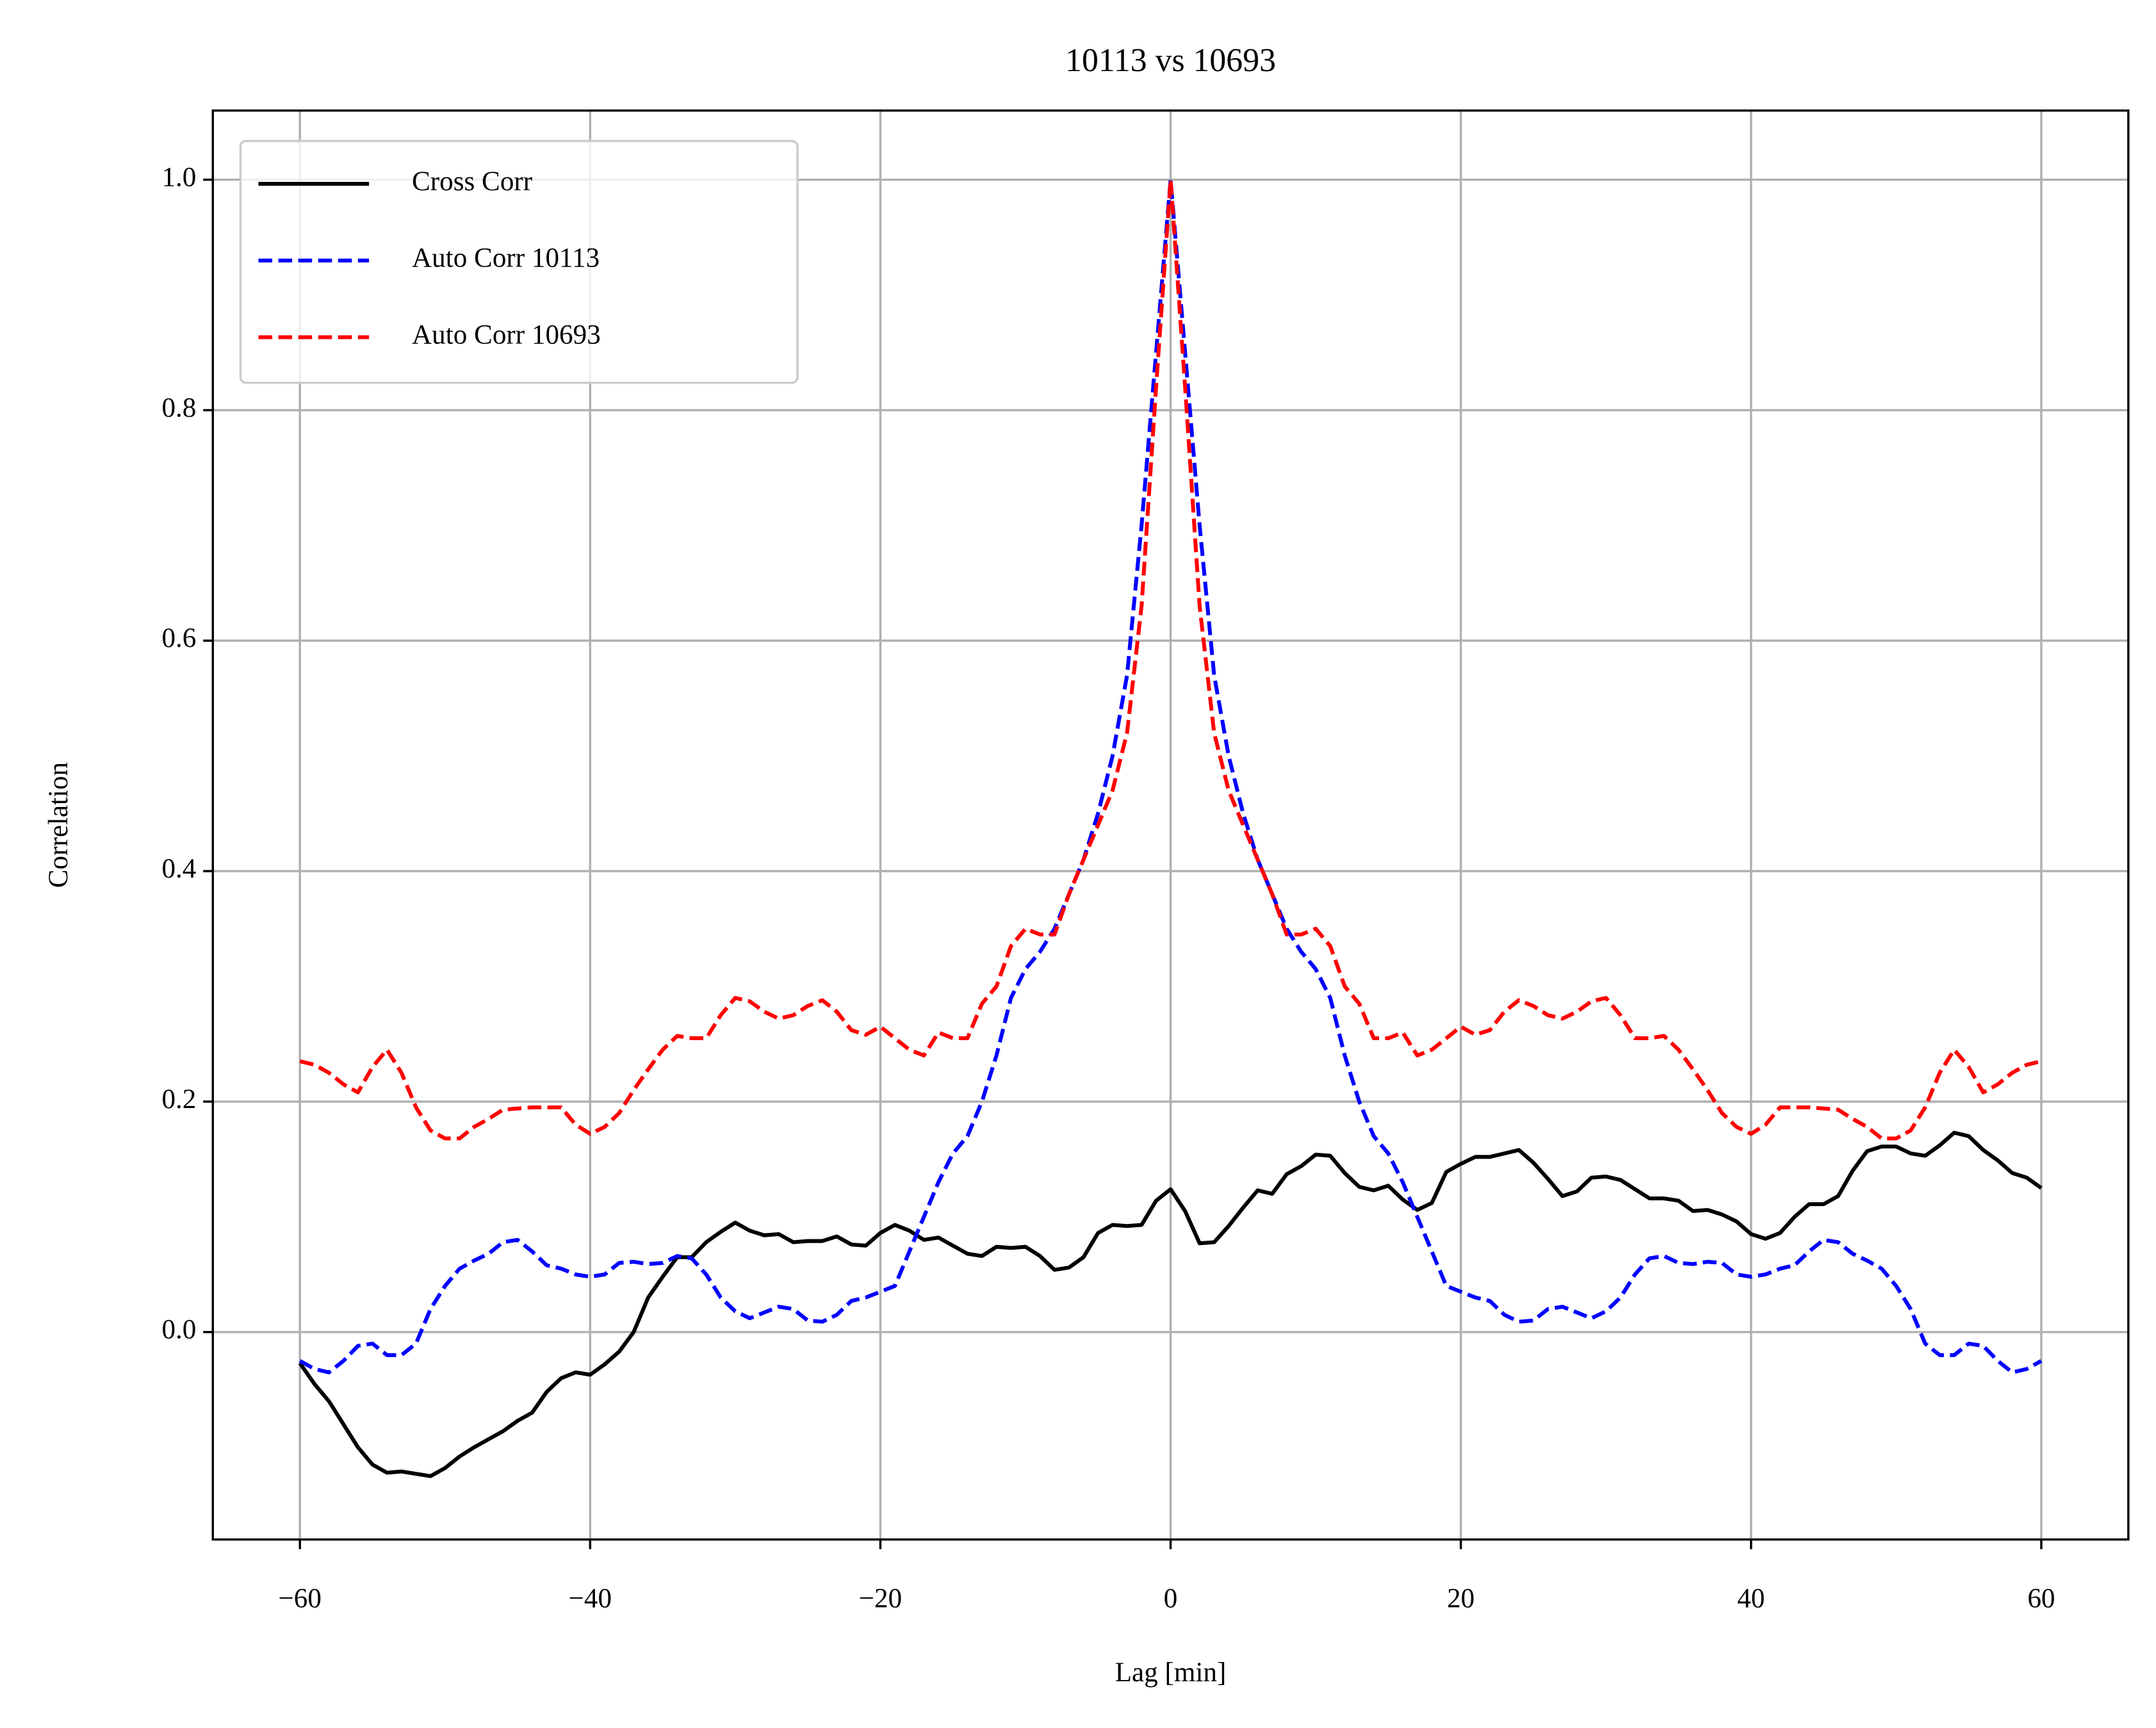  Describe the element at coordinates (472, 182) in the screenshot. I see `legend-label: Cross Corr` at that location.